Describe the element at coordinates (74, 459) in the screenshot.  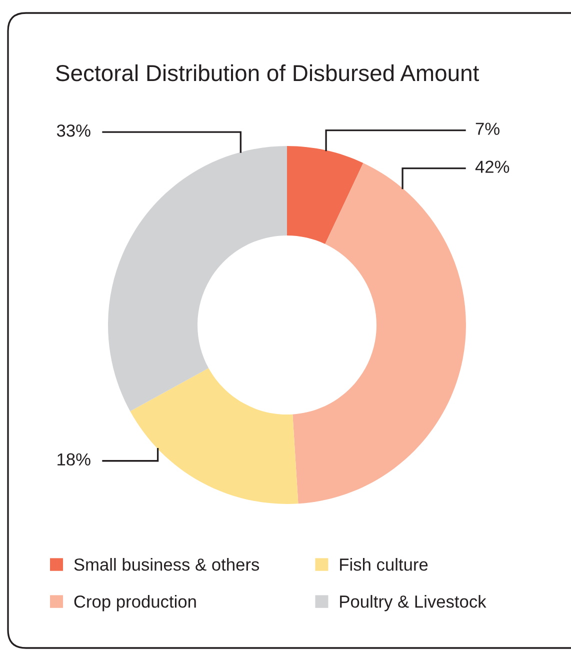
I see `data-label: 18%` at that location.